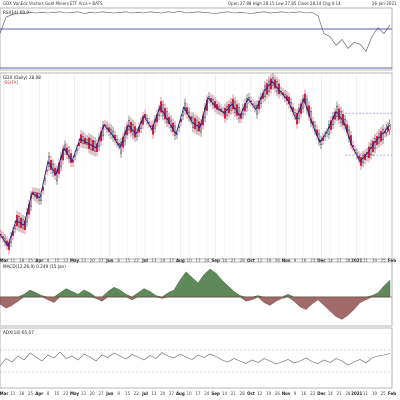  Describe the element at coordinates (11, 82) in the screenshot. I see `price-sublabel: -SS(FX)` at that location.